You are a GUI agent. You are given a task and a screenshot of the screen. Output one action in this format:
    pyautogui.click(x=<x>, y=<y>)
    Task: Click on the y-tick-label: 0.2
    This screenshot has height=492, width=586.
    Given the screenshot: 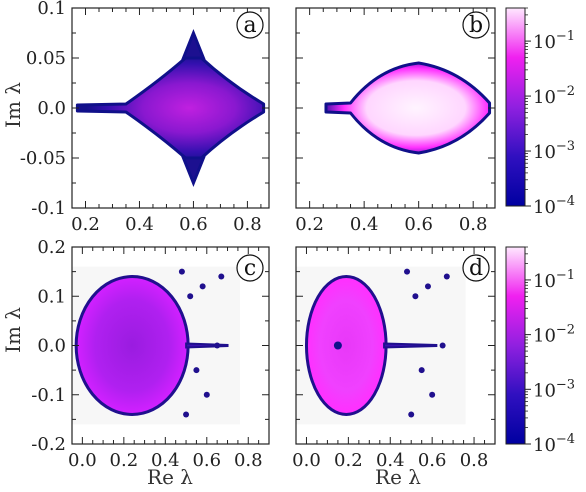 What is the action you would take?
    pyautogui.click(x=51, y=247)
    